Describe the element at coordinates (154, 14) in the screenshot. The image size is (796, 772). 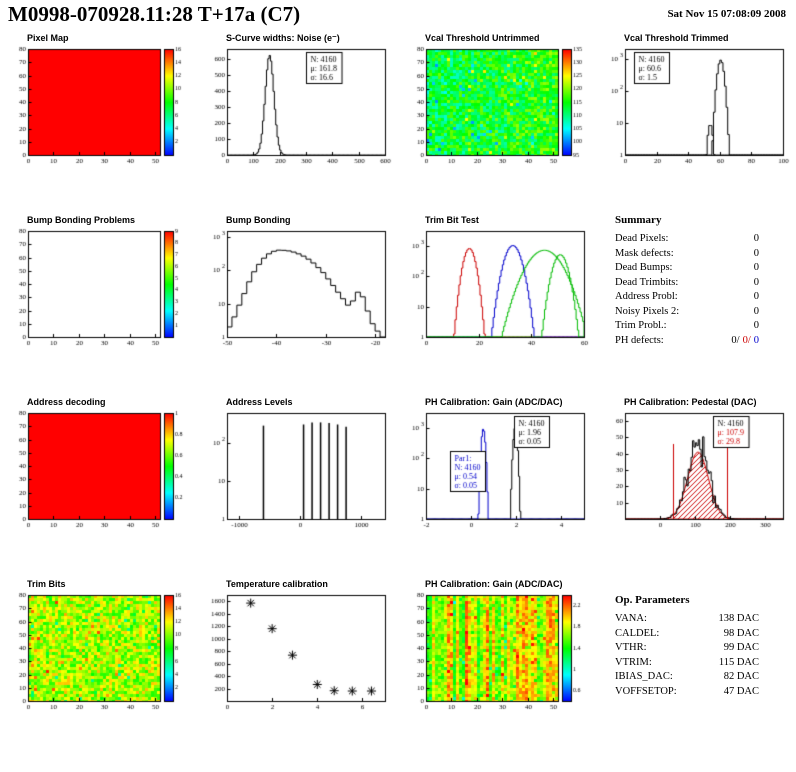
I see `page-title: M0998-070928.11:28 T+17a (C7)` at that location.